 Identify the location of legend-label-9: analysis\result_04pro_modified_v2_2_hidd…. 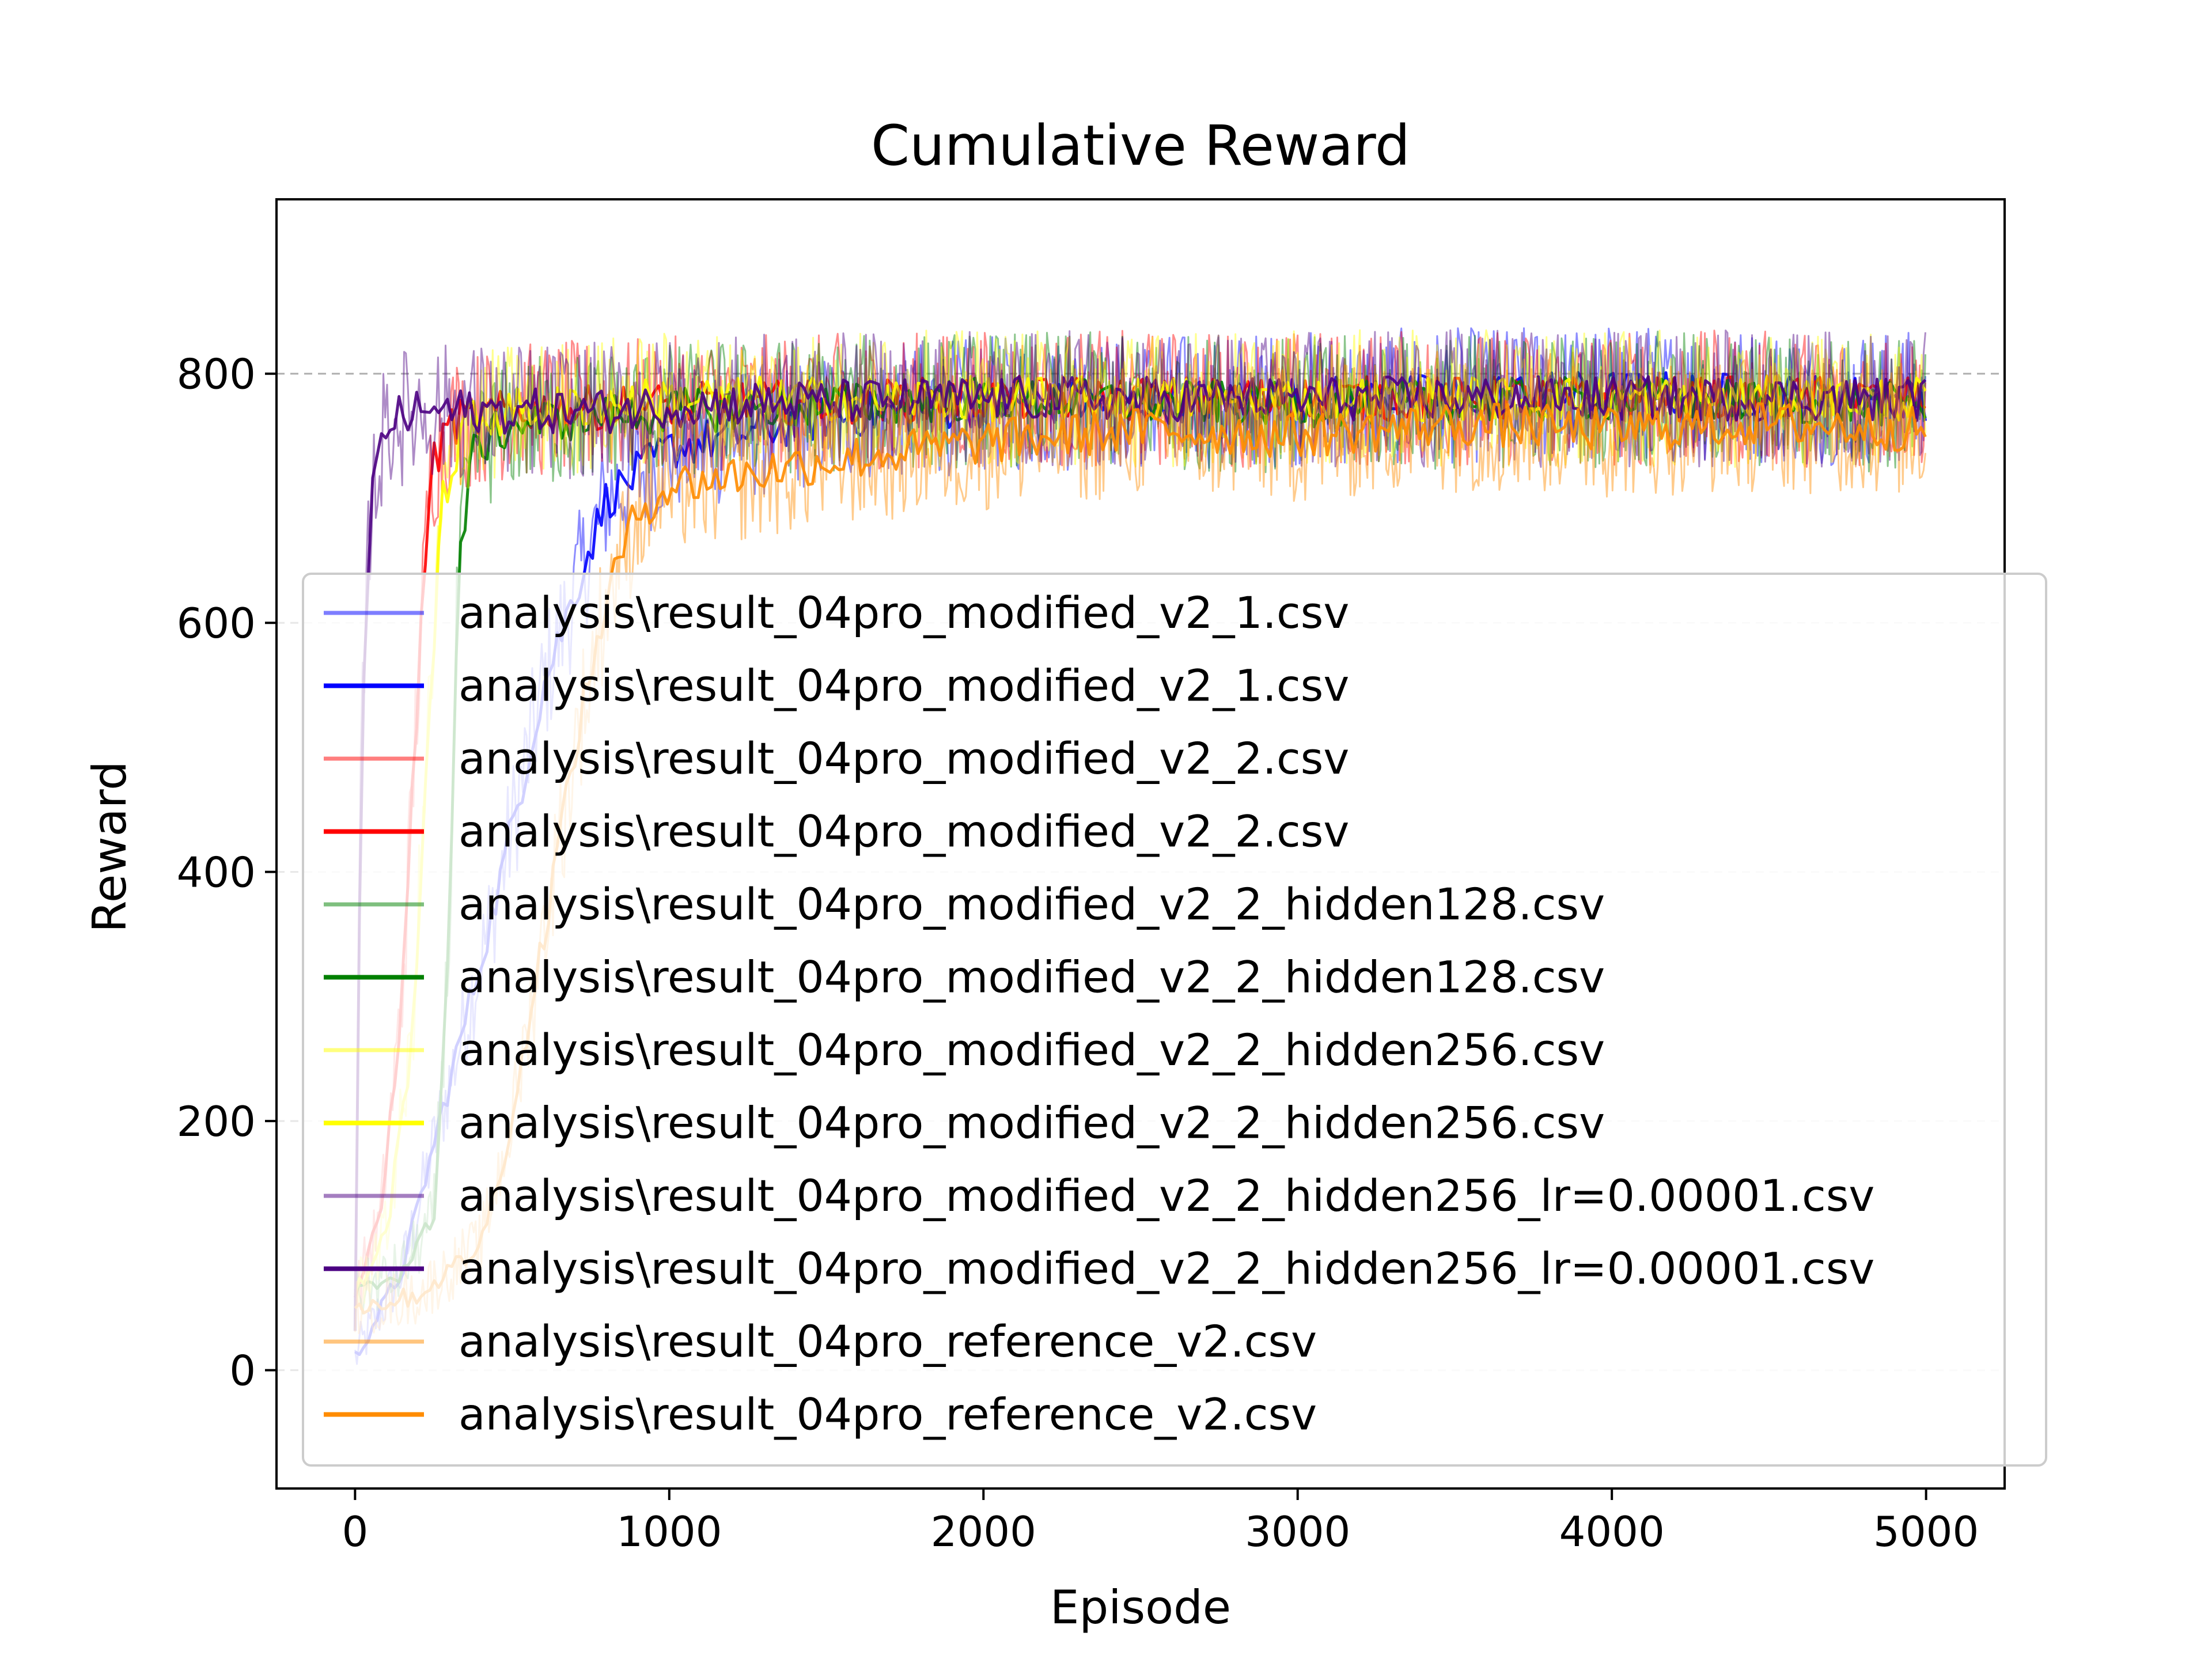
(1166, 1195).